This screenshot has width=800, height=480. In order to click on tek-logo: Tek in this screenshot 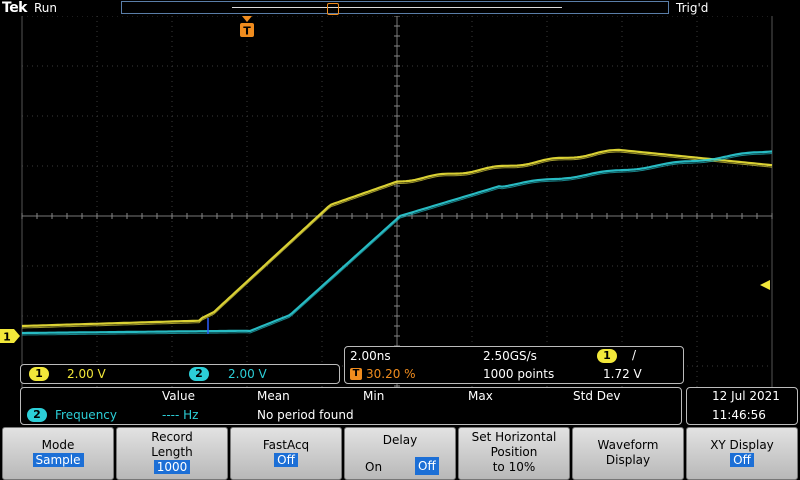, I will do `click(15, 8)`.